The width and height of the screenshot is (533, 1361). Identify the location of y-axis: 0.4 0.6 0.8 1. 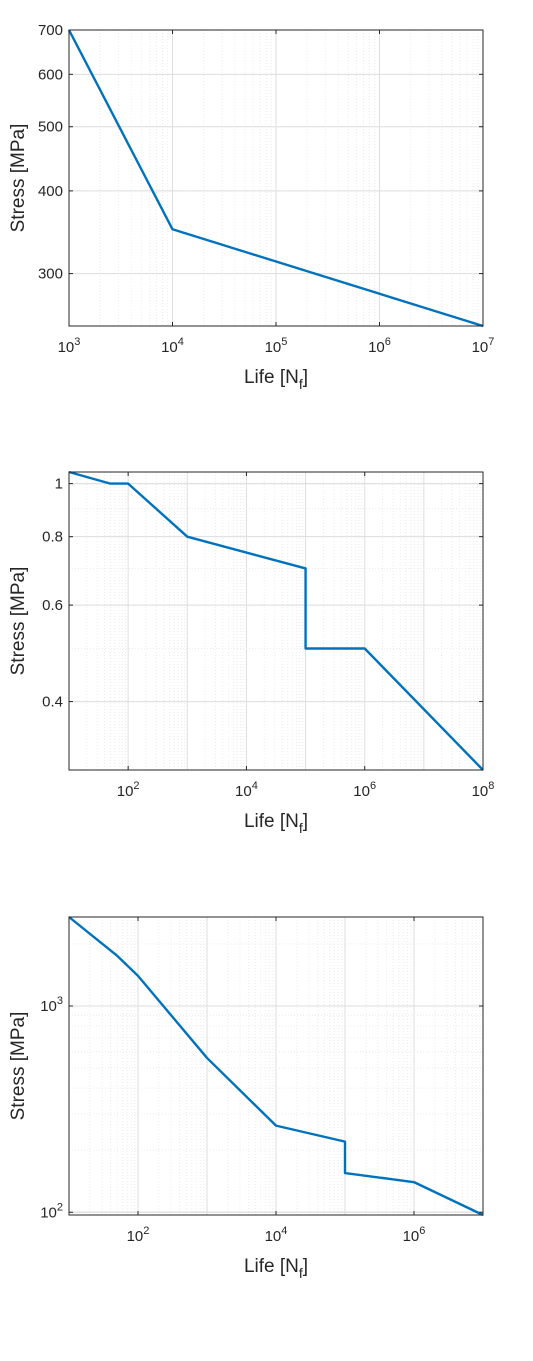
(262, 593).